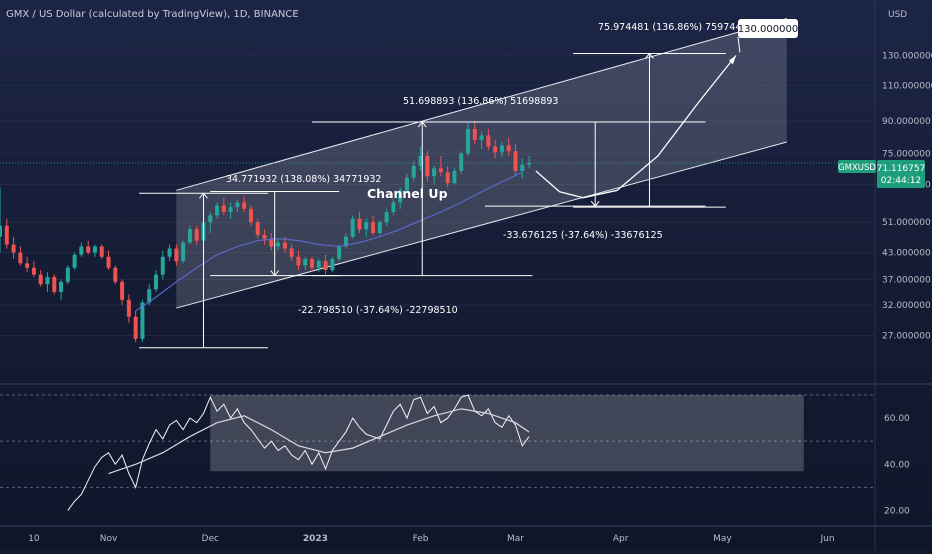 This screenshot has height=554, width=932. I want to click on symbol-tag-box, so click(857, 166).